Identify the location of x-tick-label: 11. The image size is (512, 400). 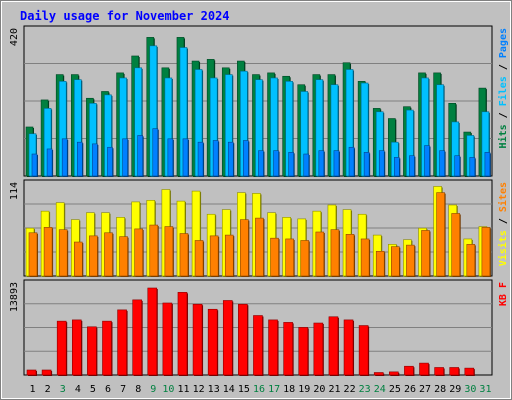
(183, 389).